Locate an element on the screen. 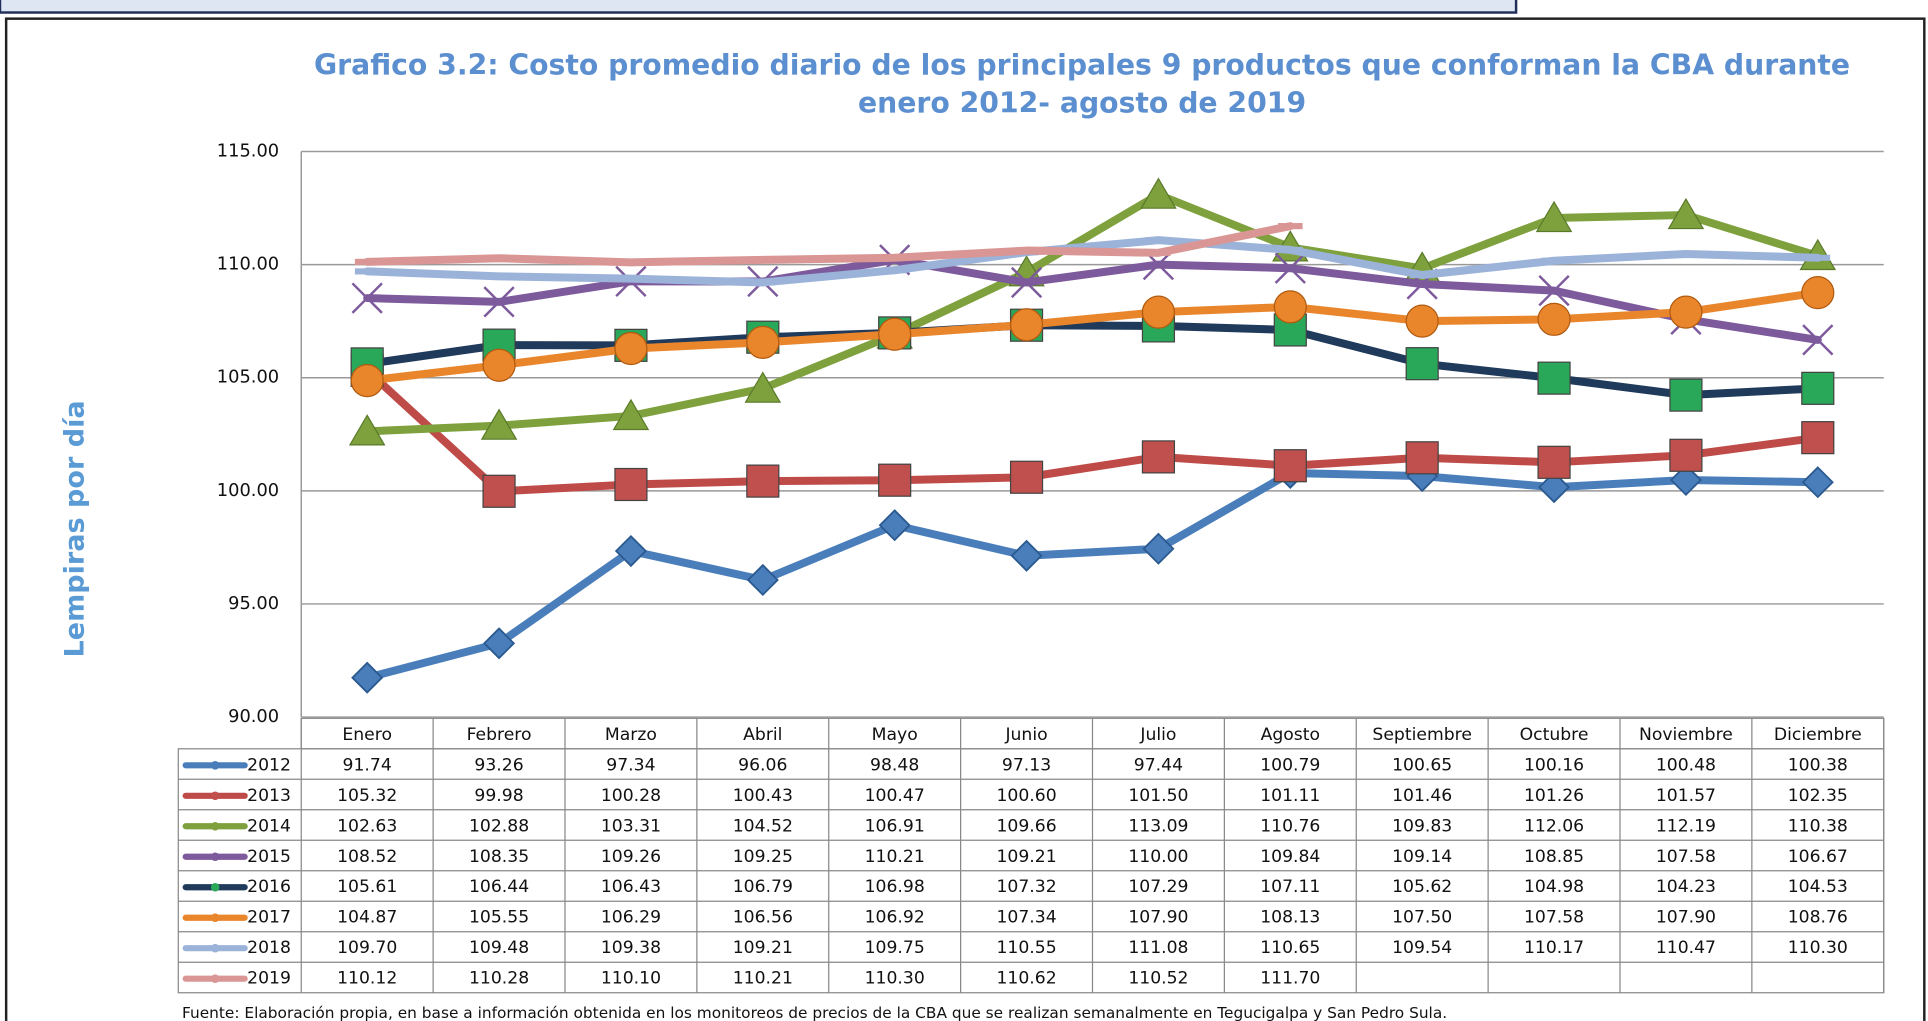  x-tick-label: Septiembre is located at coordinates (1422, 735).